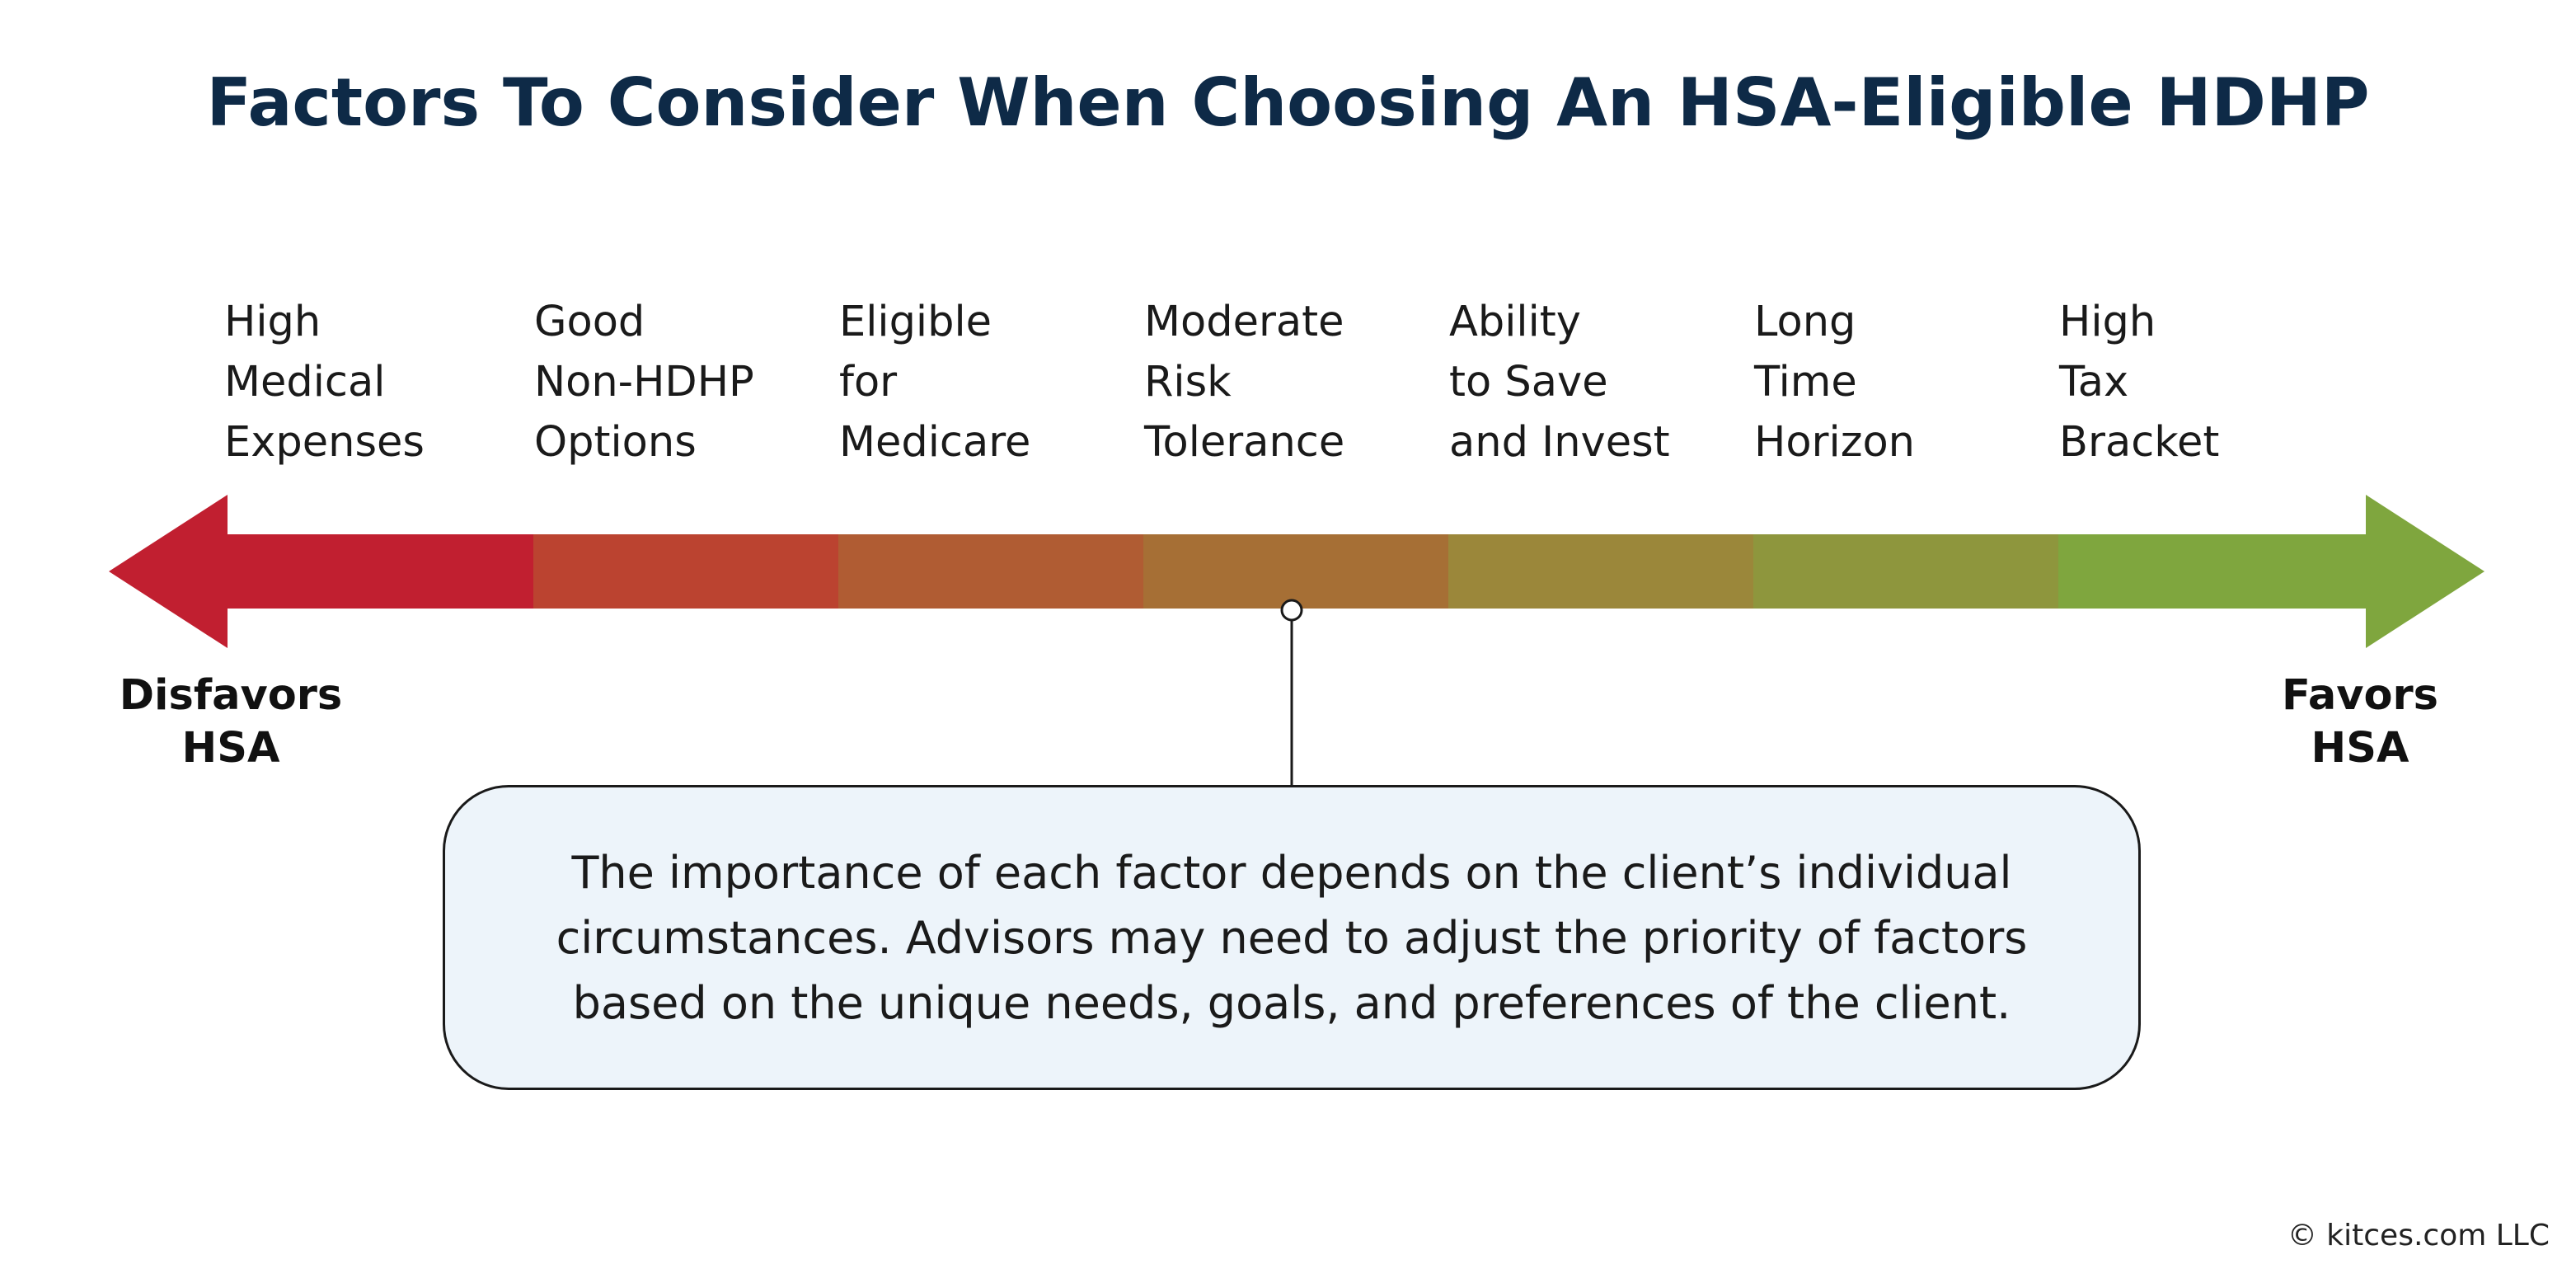 This screenshot has width=2576, height=1283. Describe the element at coordinates (935, 382) in the screenshot. I see `factor-label-eligible-for-medicare: Eligible for Medicare` at that location.